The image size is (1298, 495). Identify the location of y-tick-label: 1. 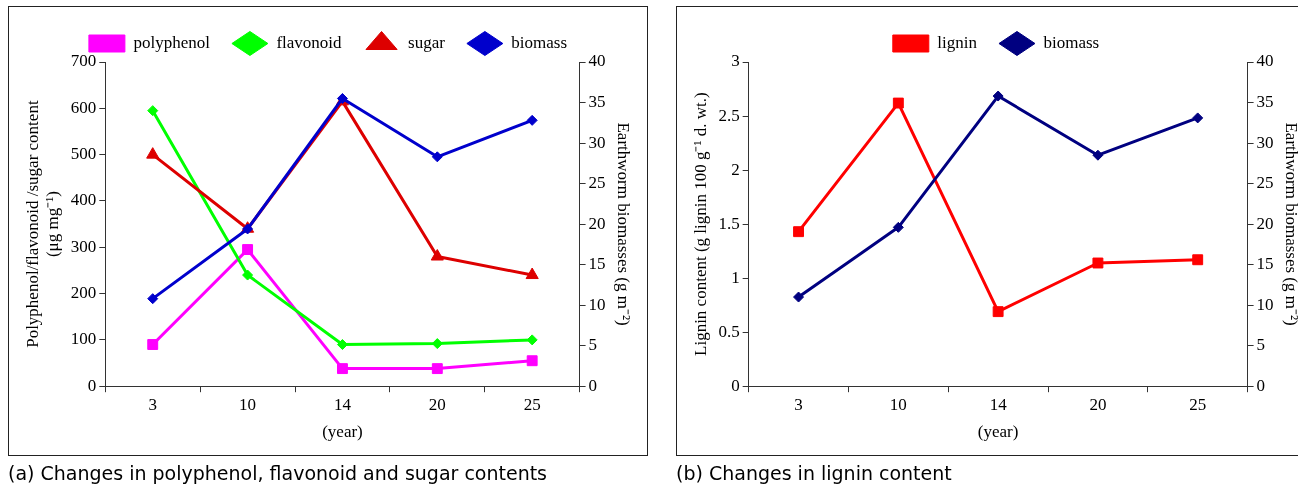
(735, 277).